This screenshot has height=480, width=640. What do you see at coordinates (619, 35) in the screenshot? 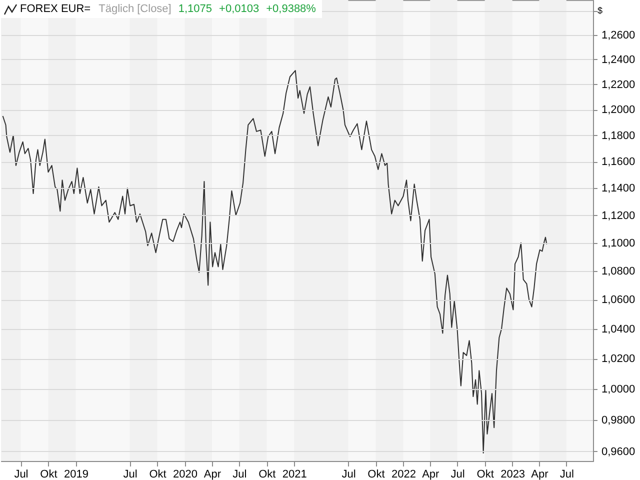
I see `y-tick-label: 1,2600` at bounding box center [619, 35].